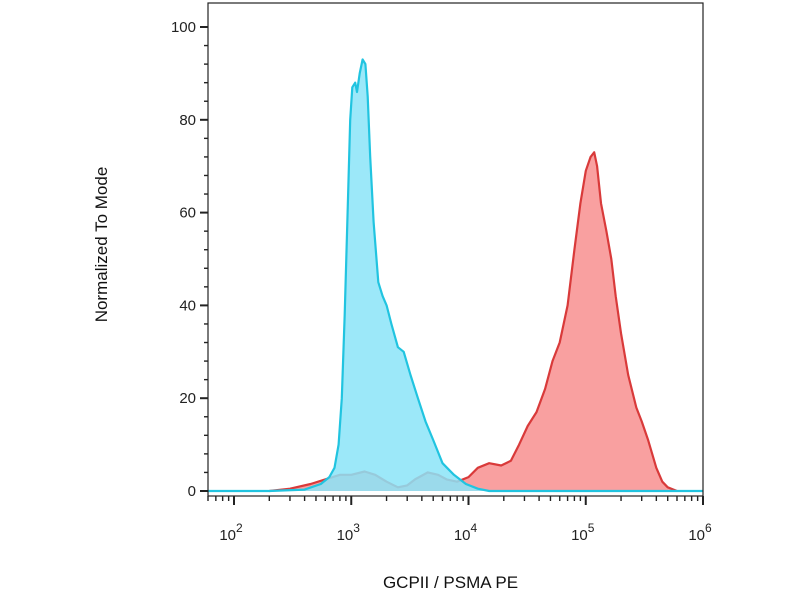 This screenshot has width=800, height=600. I want to click on x-axis: 10² 10³ 10⁴ 10⁵ 10⁶, so click(459, 520).